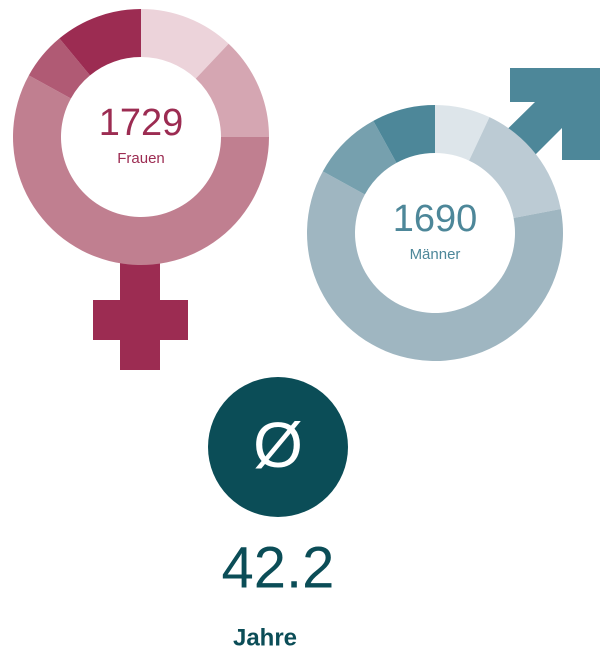 This screenshot has width=611, height=652. Describe the element at coordinates (141, 158) in the screenshot. I see `center-label: Frauen` at that location.